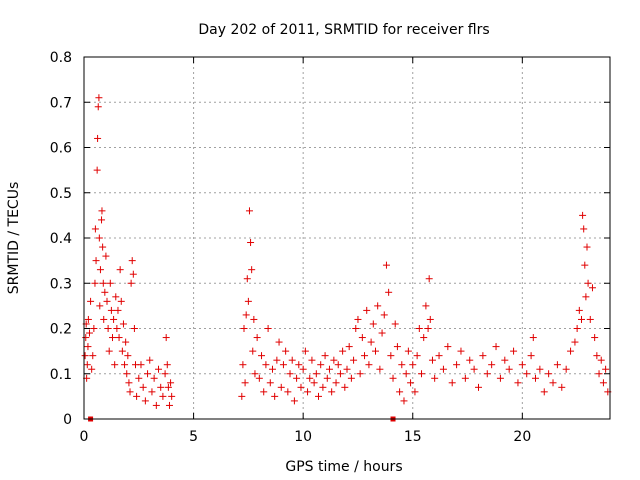 The image size is (640, 480). Describe the element at coordinates (522, 437) in the screenshot. I see `x-tick-label: 20` at that location.